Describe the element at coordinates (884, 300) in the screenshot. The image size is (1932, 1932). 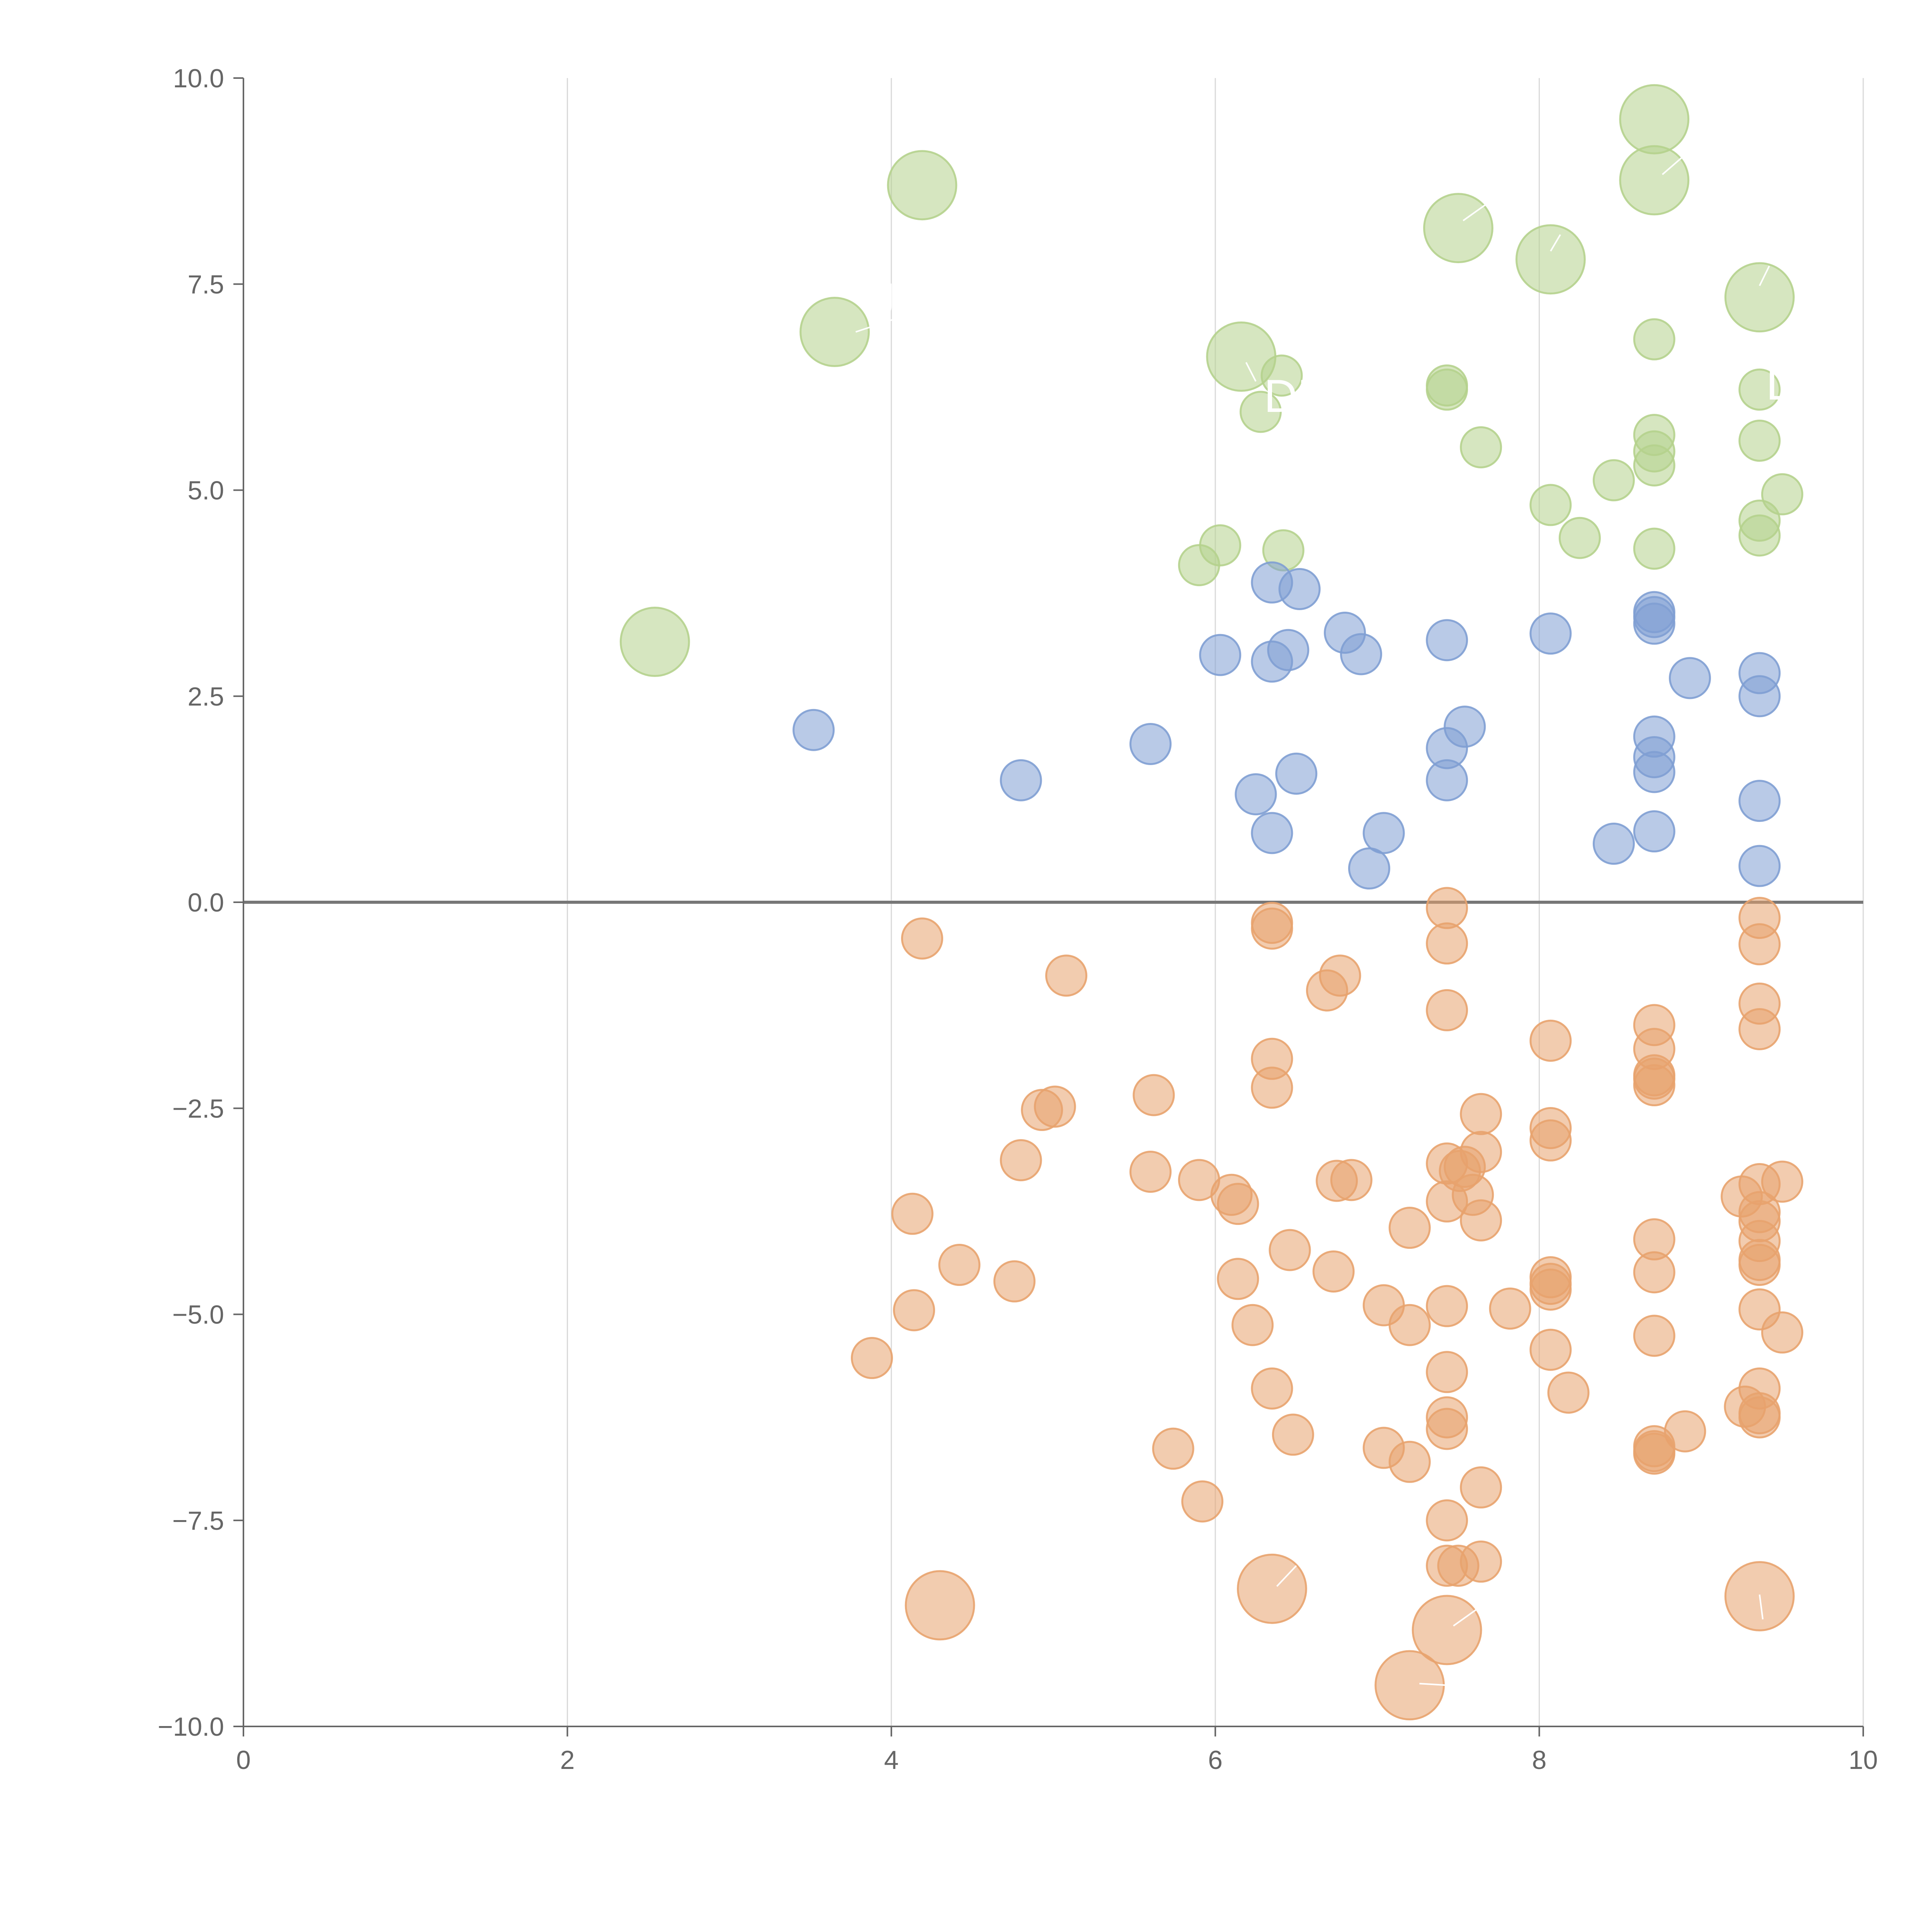
I see `annotation-label: J` at that location.